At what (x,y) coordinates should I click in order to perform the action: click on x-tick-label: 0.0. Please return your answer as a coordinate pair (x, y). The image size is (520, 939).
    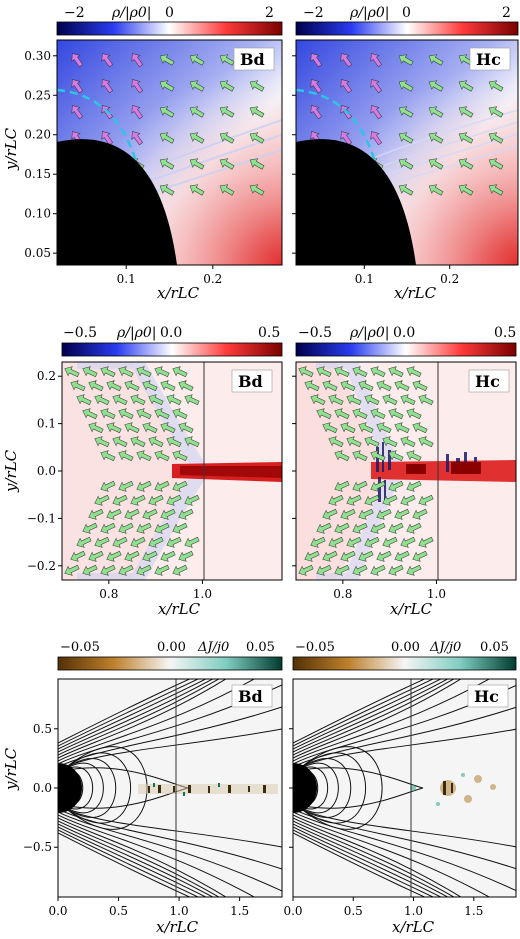
    Looking at the image, I should click on (57, 911).